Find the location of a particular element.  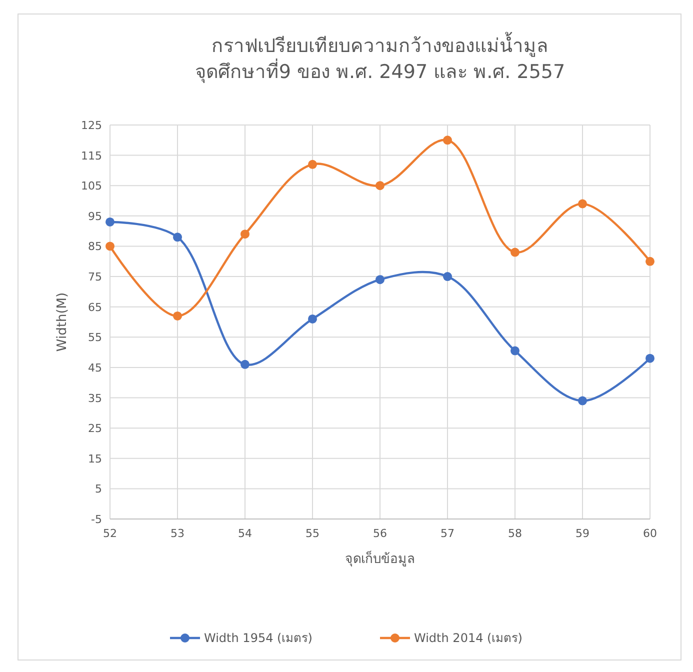

x-tick-label: 59 is located at coordinates (583, 533).